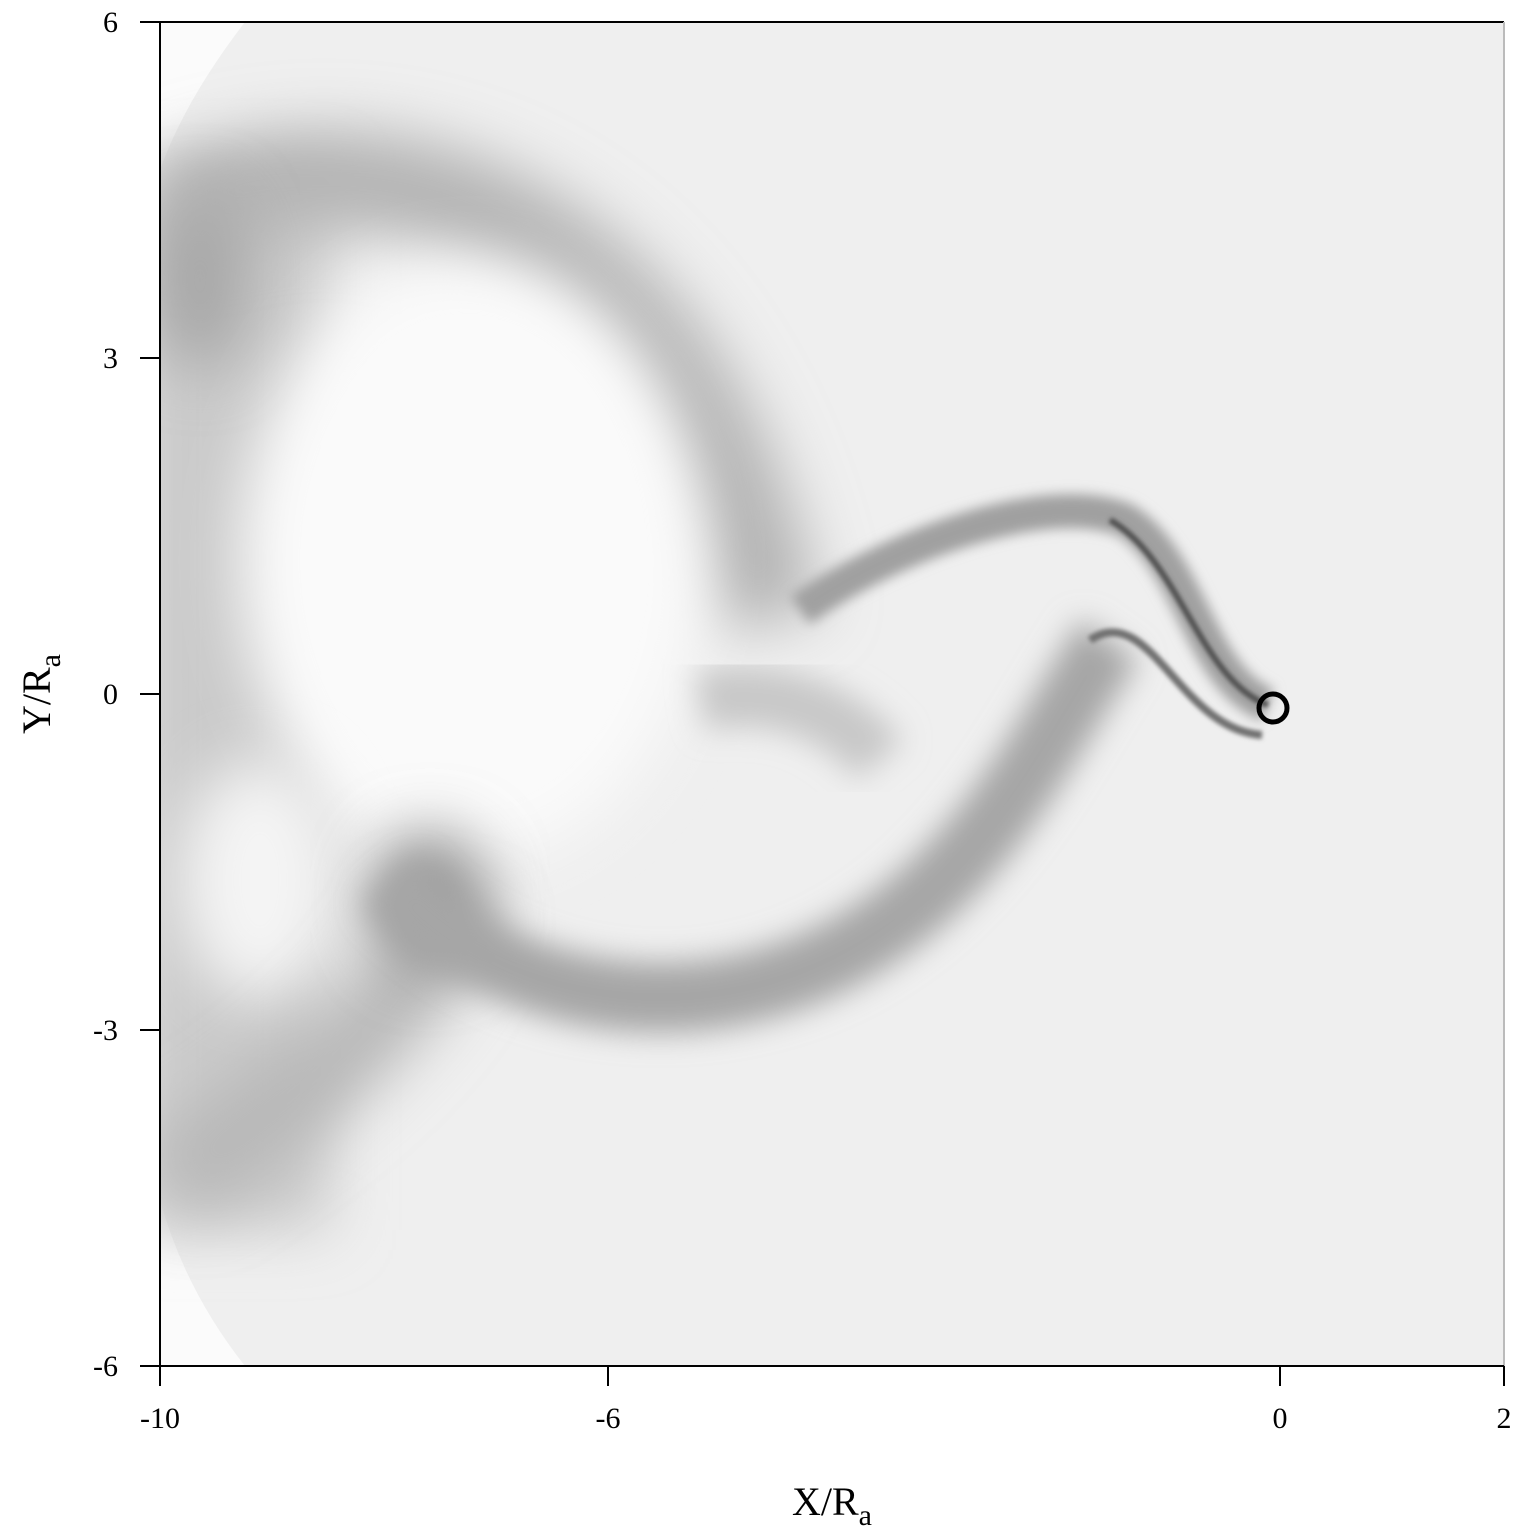 Image resolution: width=1513 pixels, height=1530 pixels. Describe the element at coordinates (105, 1030) in the screenshot. I see `y-tick-label: -3` at that location.